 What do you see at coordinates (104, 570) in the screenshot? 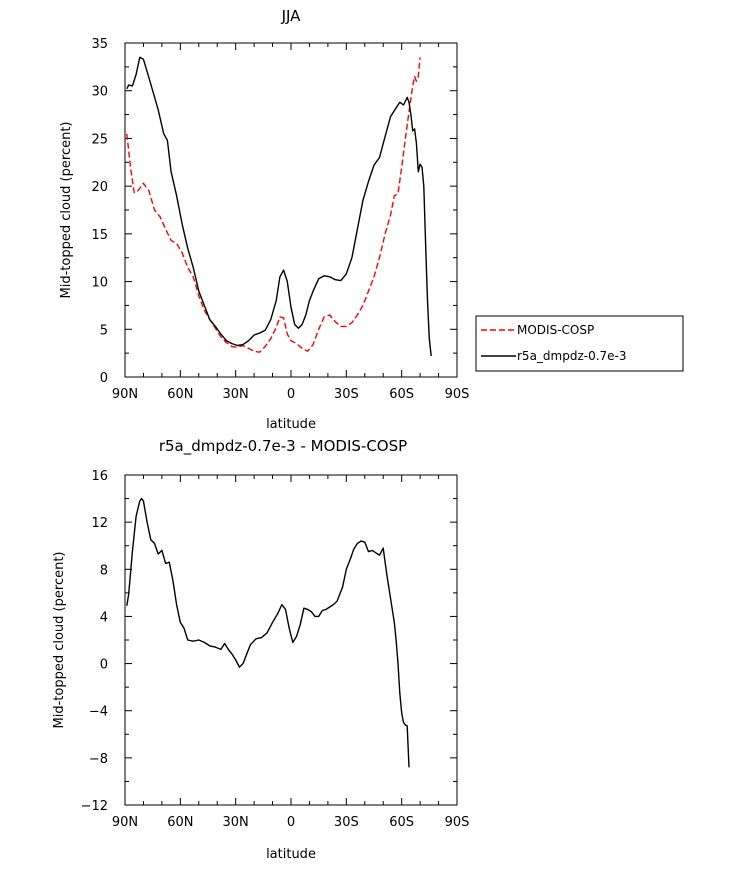
I see `y-tick-label: 8` at bounding box center [104, 570].